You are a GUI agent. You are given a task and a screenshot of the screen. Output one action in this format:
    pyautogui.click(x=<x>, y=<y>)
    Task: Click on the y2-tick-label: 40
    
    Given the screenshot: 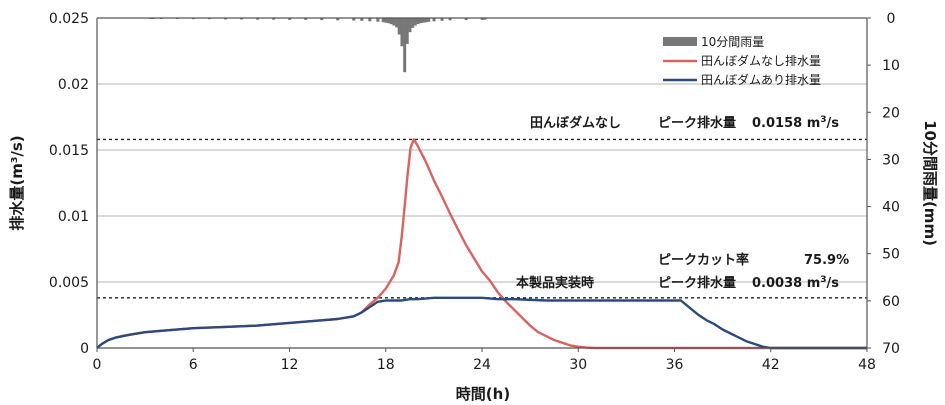 What is the action you would take?
    pyautogui.click(x=891, y=208)
    